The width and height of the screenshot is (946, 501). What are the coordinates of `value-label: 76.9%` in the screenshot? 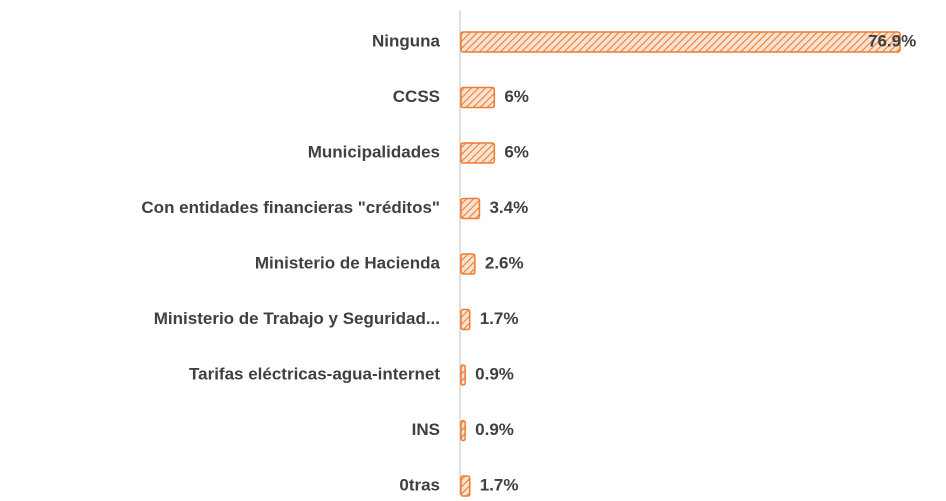 It's located at (892, 40).